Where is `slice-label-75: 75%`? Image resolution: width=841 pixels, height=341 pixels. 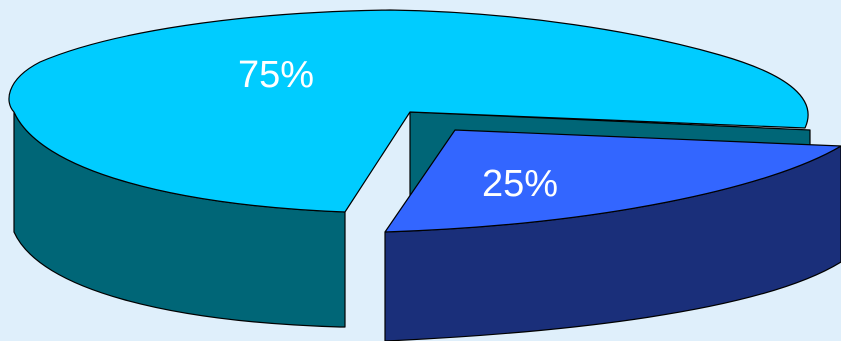
slice-label-75: 75% is located at coordinates (276, 75).